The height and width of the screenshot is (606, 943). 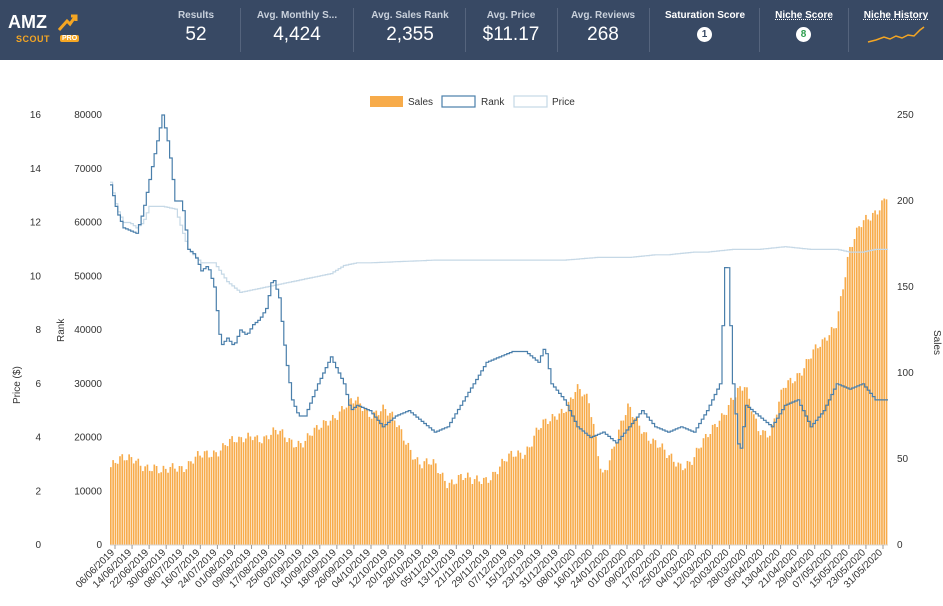 I want to click on metric-avg-price: Avg. Price $11.17, so click(x=511, y=30).